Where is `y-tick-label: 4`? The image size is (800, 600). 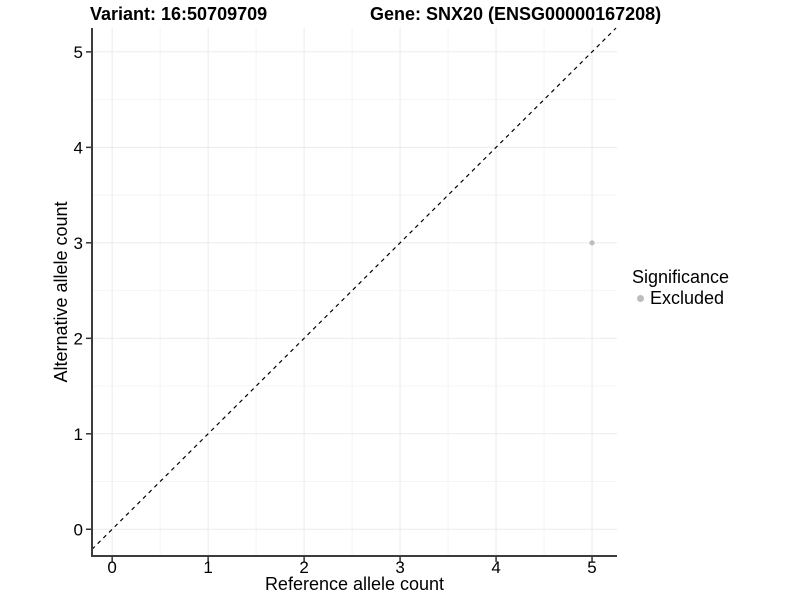 y-tick-label: 4 is located at coordinates (78, 147).